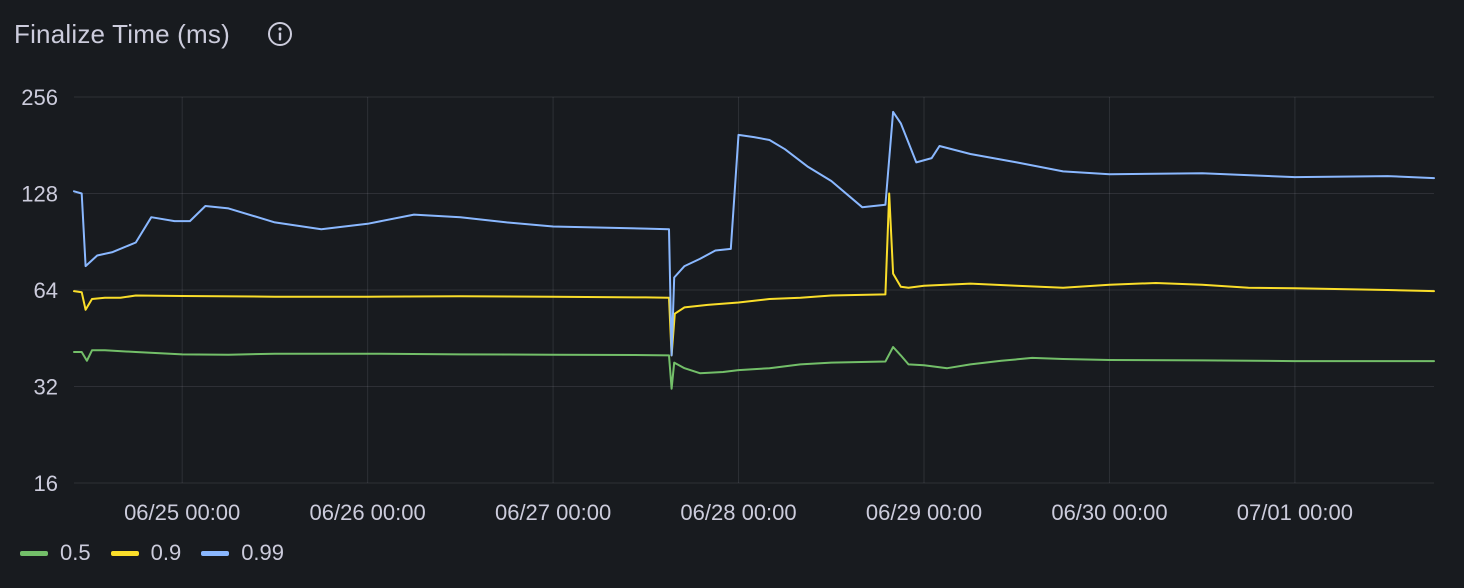 The image size is (1464, 588). Describe the element at coordinates (280, 34) in the screenshot. I see `info-circle-icon` at that location.